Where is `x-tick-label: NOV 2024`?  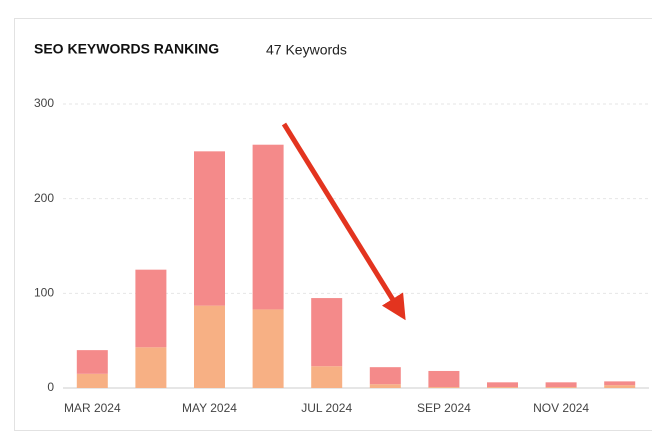
x-tick-label: NOV 2024 is located at coordinates (561, 408).